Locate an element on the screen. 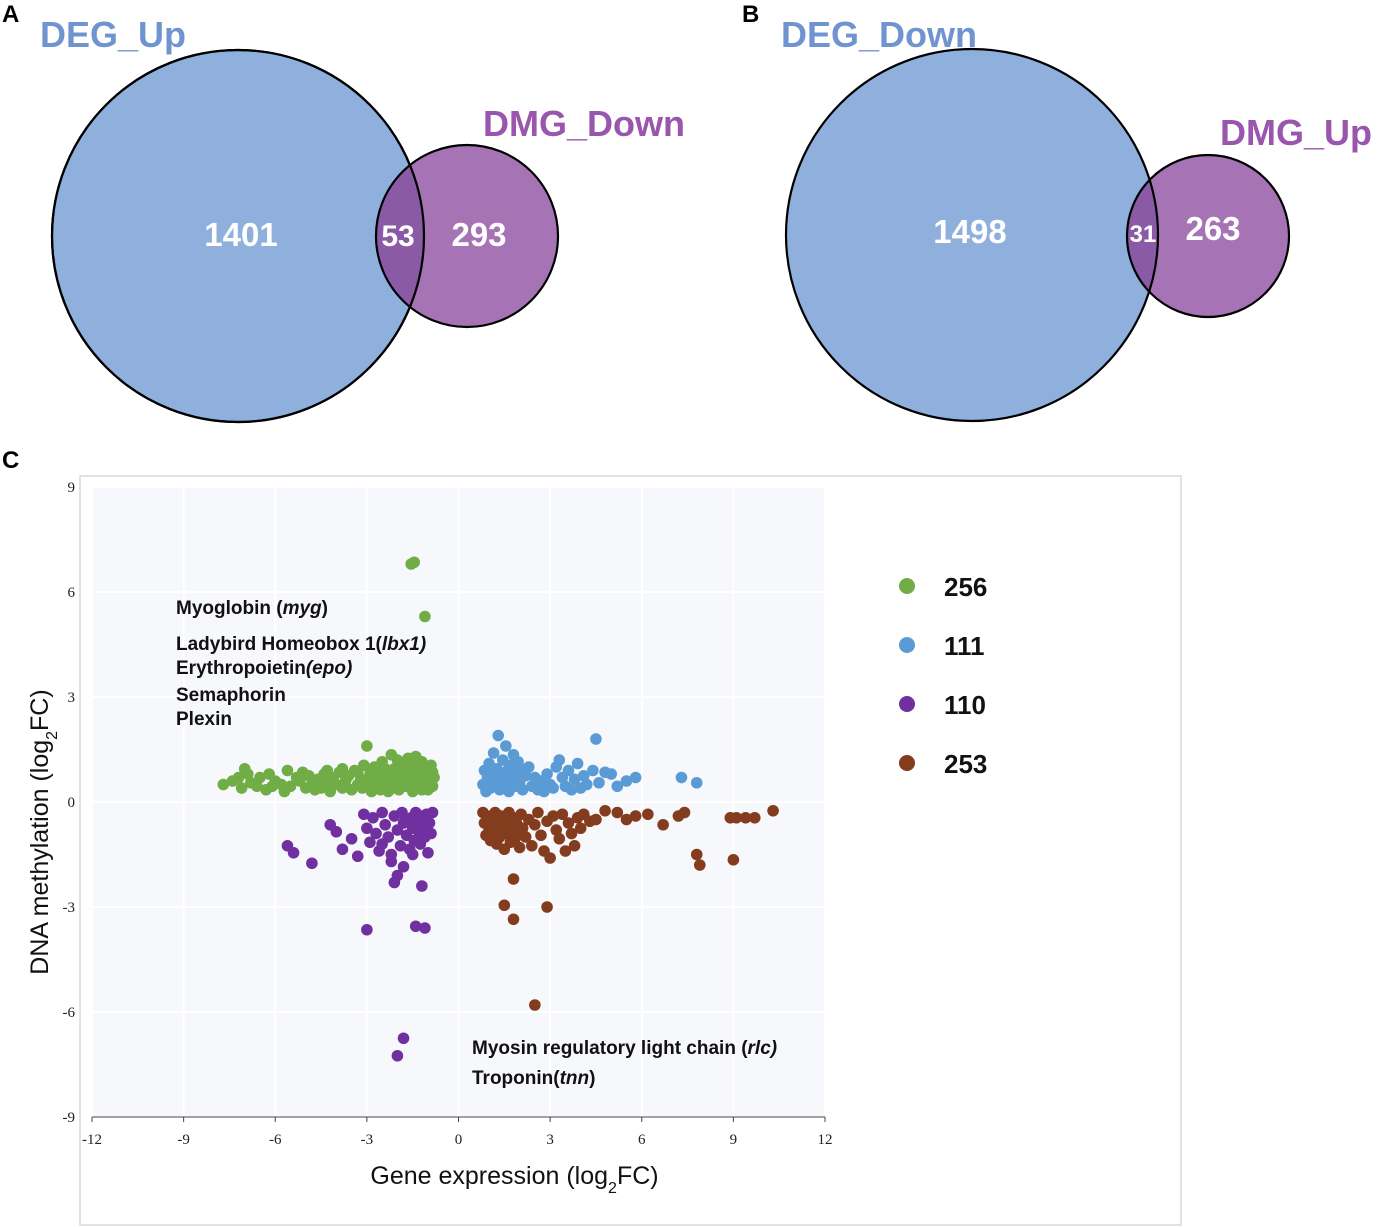 Image resolution: width=1377 pixels, height=1227 pixels. y-tick-label: 9 is located at coordinates (72, 488).